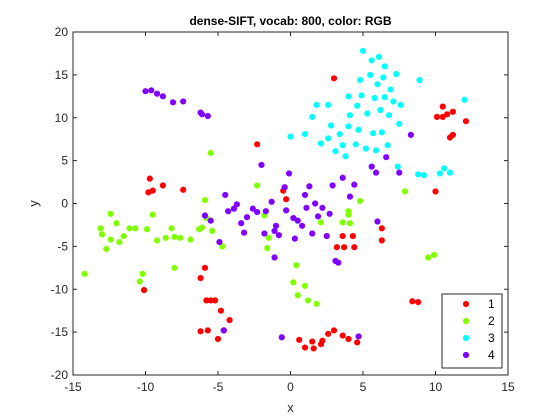  I want to click on x-axis-label: x, so click(290, 407).